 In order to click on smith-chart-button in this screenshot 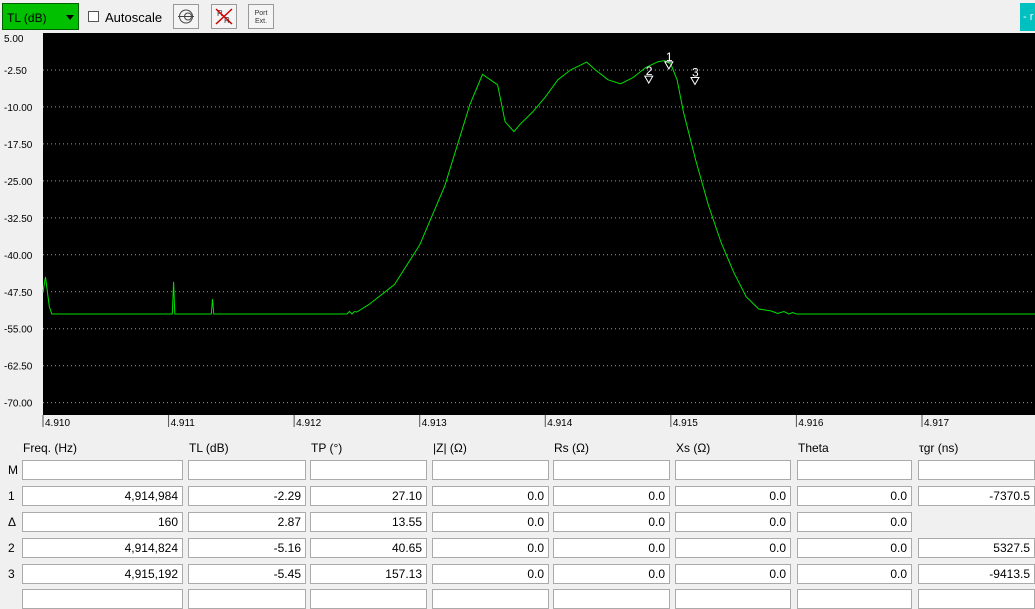, I will do `click(186, 16)`.